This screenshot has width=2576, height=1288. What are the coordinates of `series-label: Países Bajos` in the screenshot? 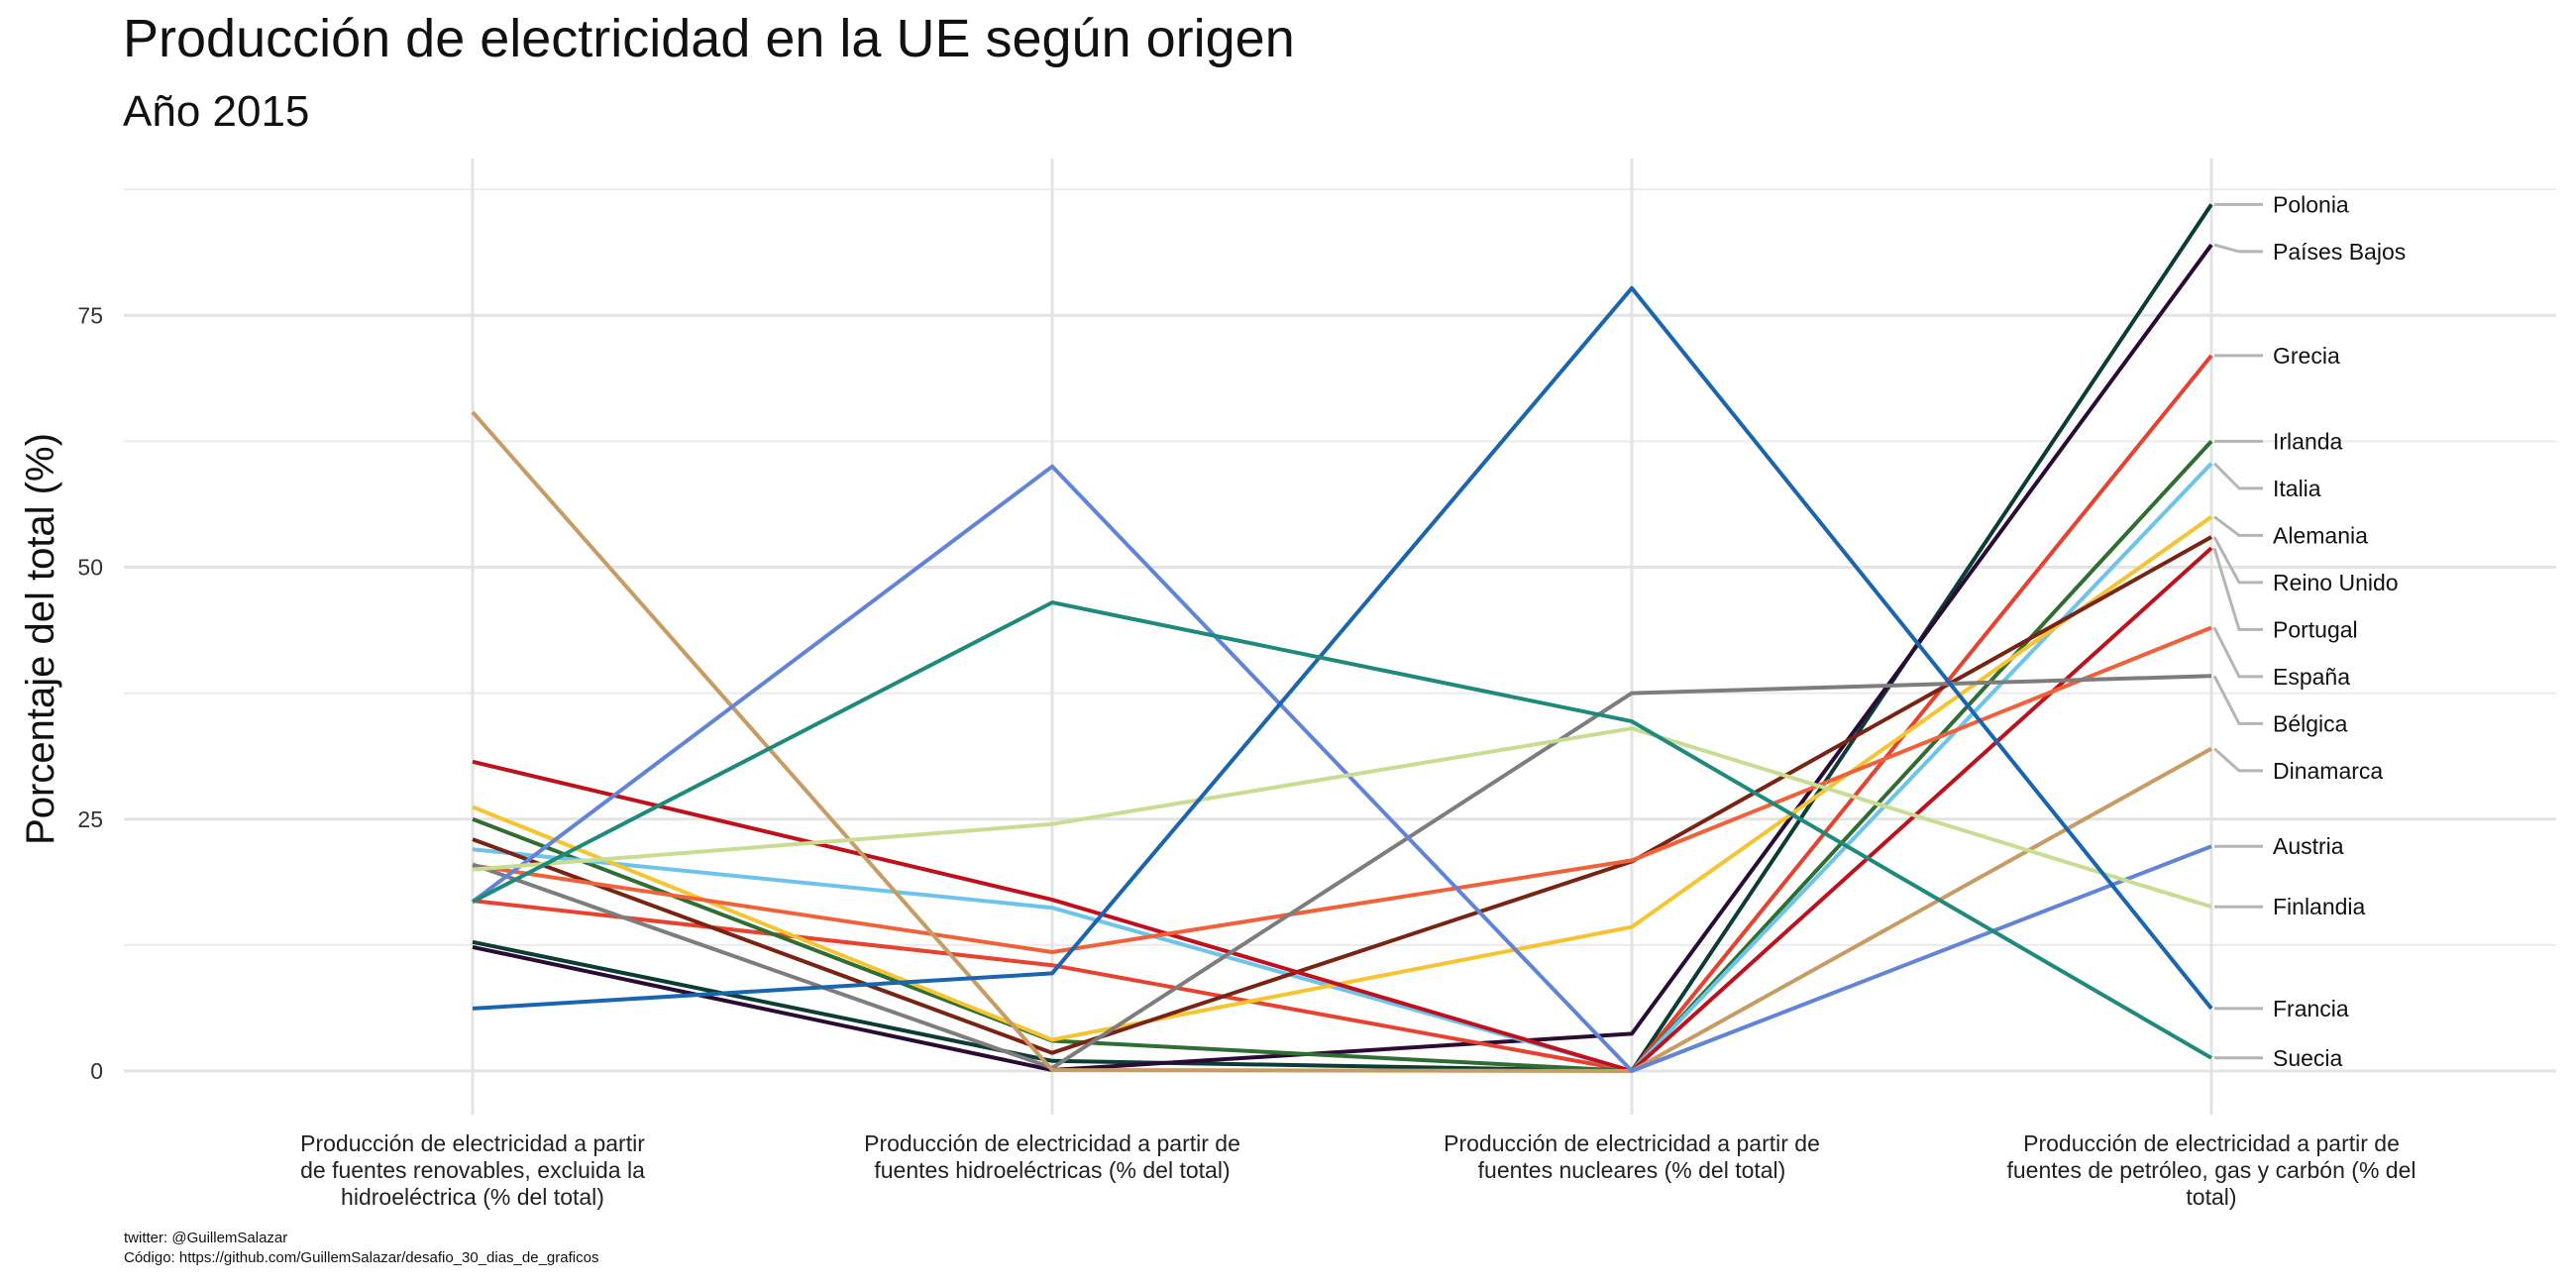 It's located at (2339, 252).